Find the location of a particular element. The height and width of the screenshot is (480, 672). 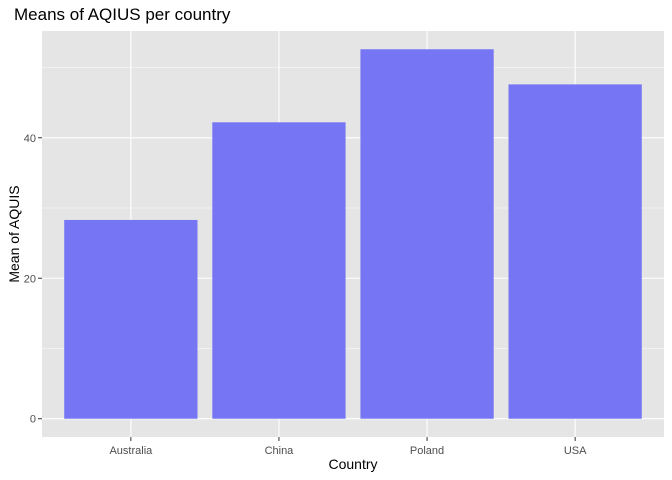

x-tick-label: China is located at coordinates (280, 451).